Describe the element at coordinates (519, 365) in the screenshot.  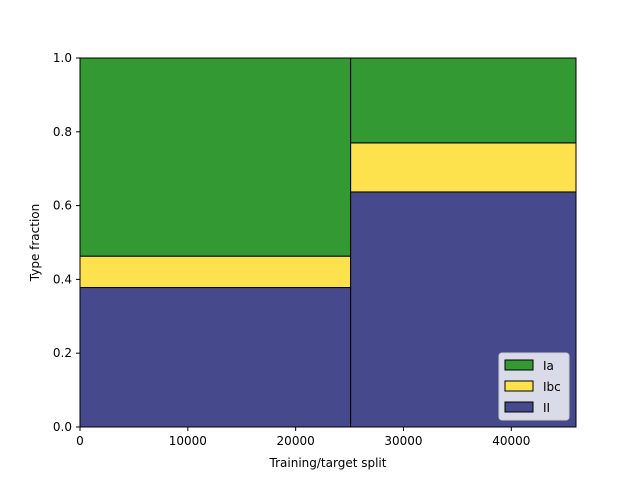
I see `legend-swatch-ia` at that location.